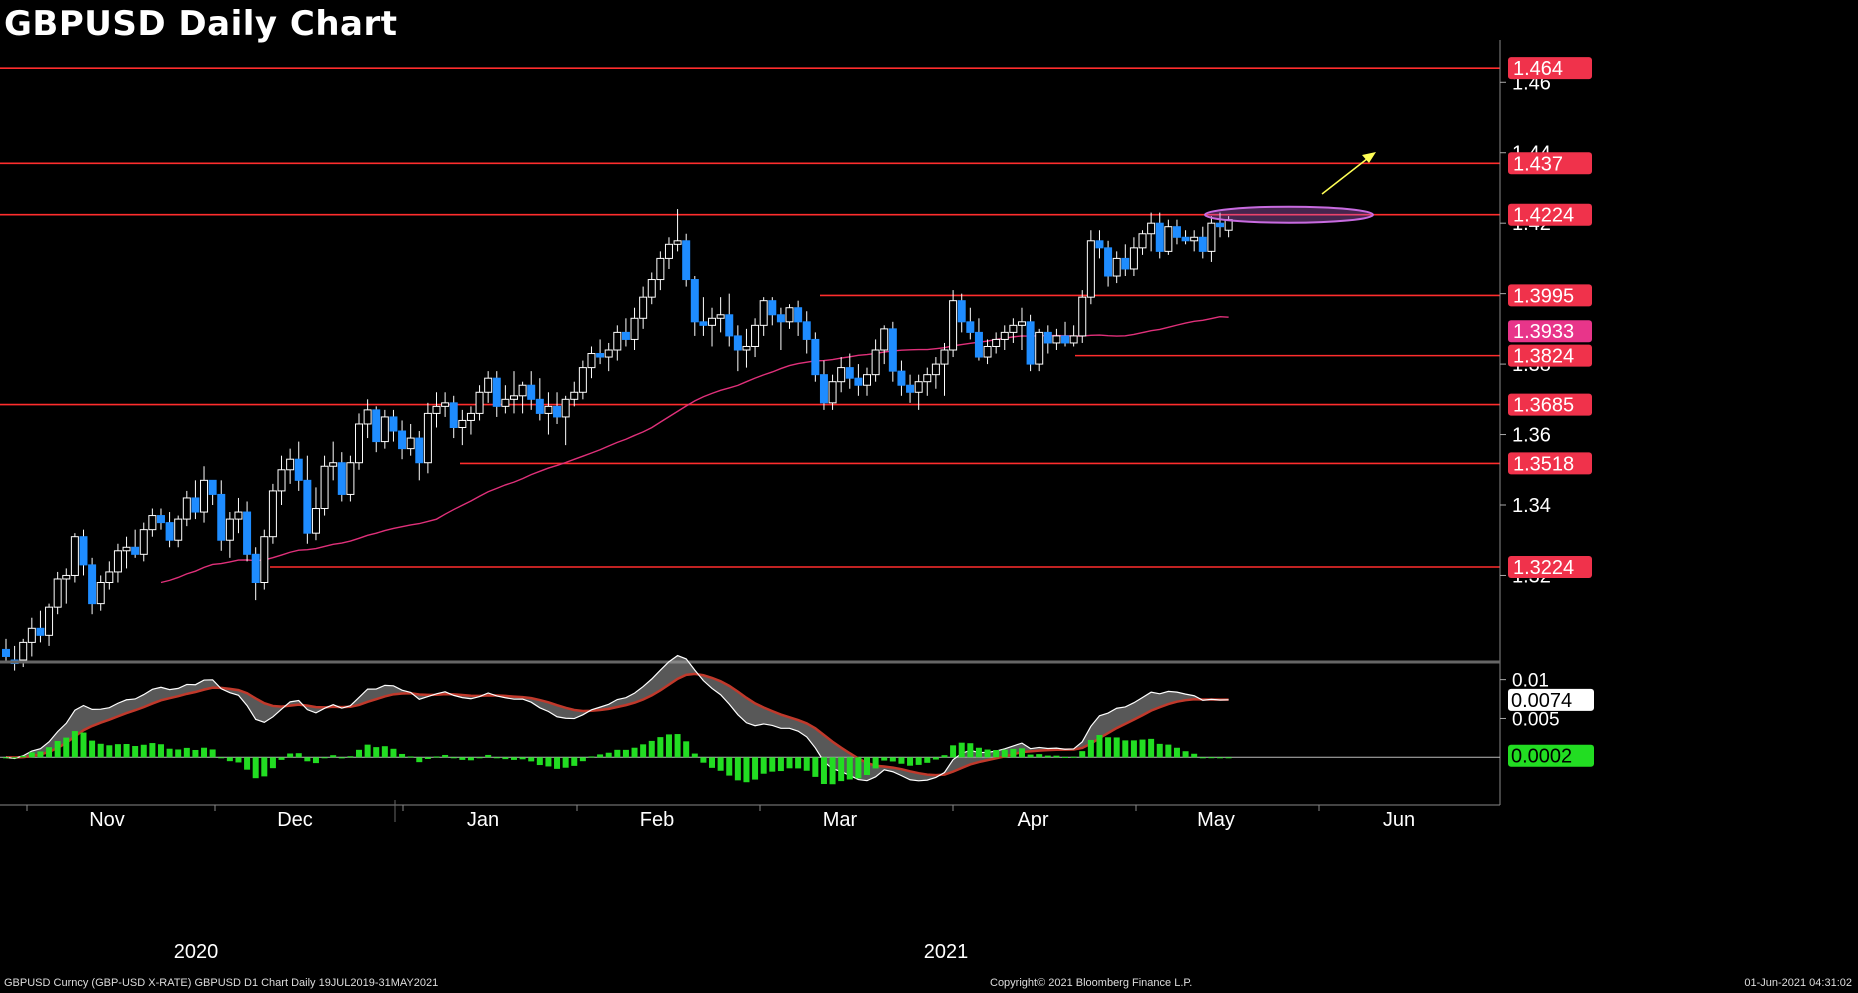 The height and width of the screenshot is (993, 1858). What do you see at coordinates (1543, 357) in the screenshot?
I see `level-label: 1.3824` at bounding box center [1543, 357].